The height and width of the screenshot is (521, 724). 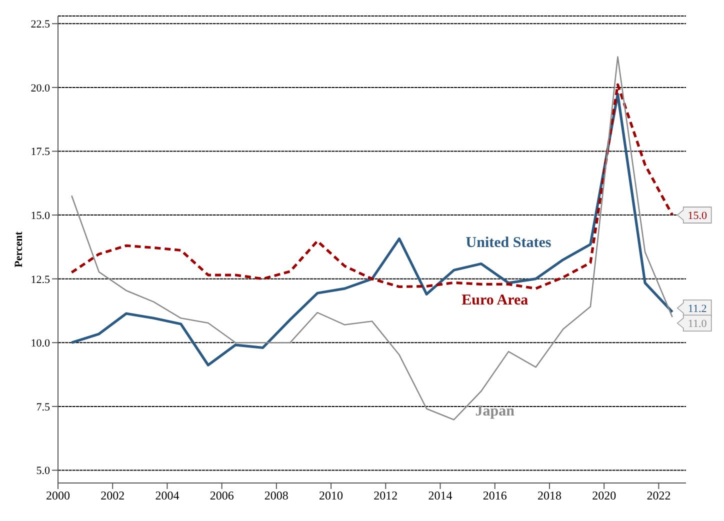 What do you see at coordinates (698, 324) in the screenshot?
I see `data-label: 11.0` at bounding box center [698, 324].